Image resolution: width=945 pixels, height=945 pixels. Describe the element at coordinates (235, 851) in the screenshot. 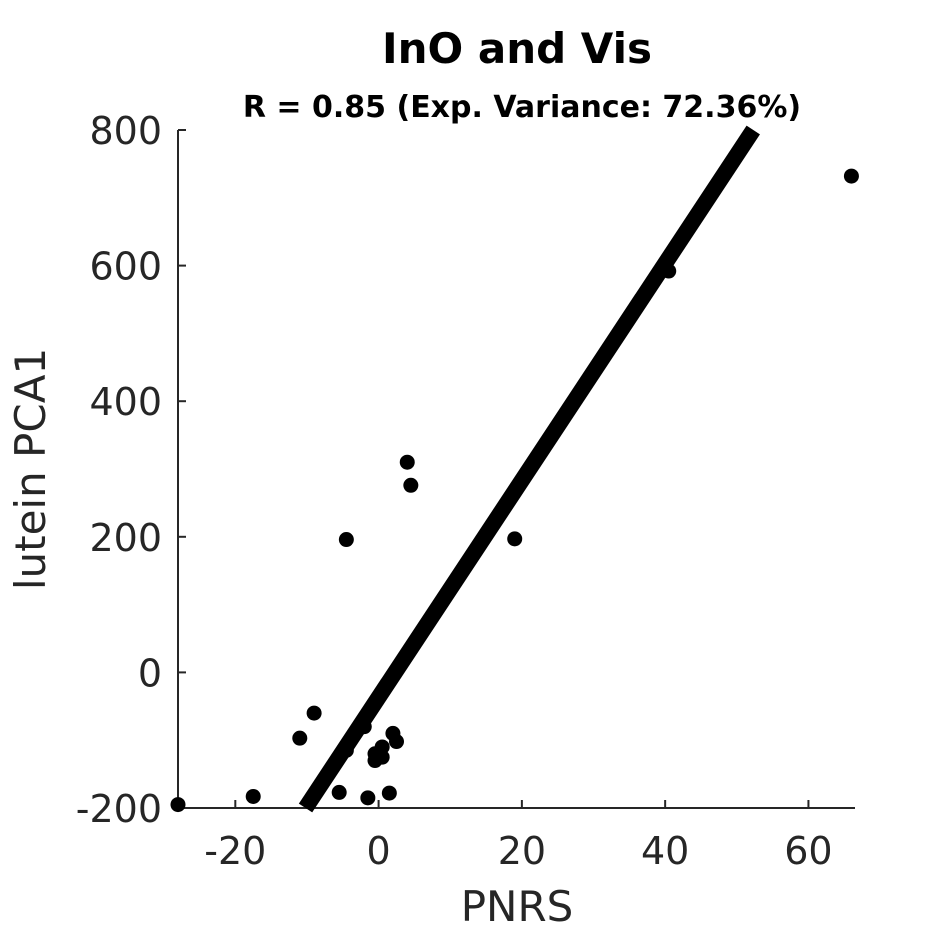

I see `x-tick-label: -20` at that location.